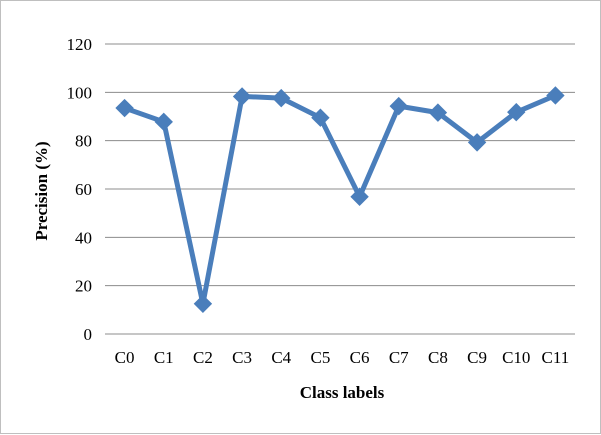 The width and height of the screenshot is (601, 435). What do you see at coordinates (80, 44) in the screenshot?
I see `y-tick-label: 120` at bounding box center [80, 44].